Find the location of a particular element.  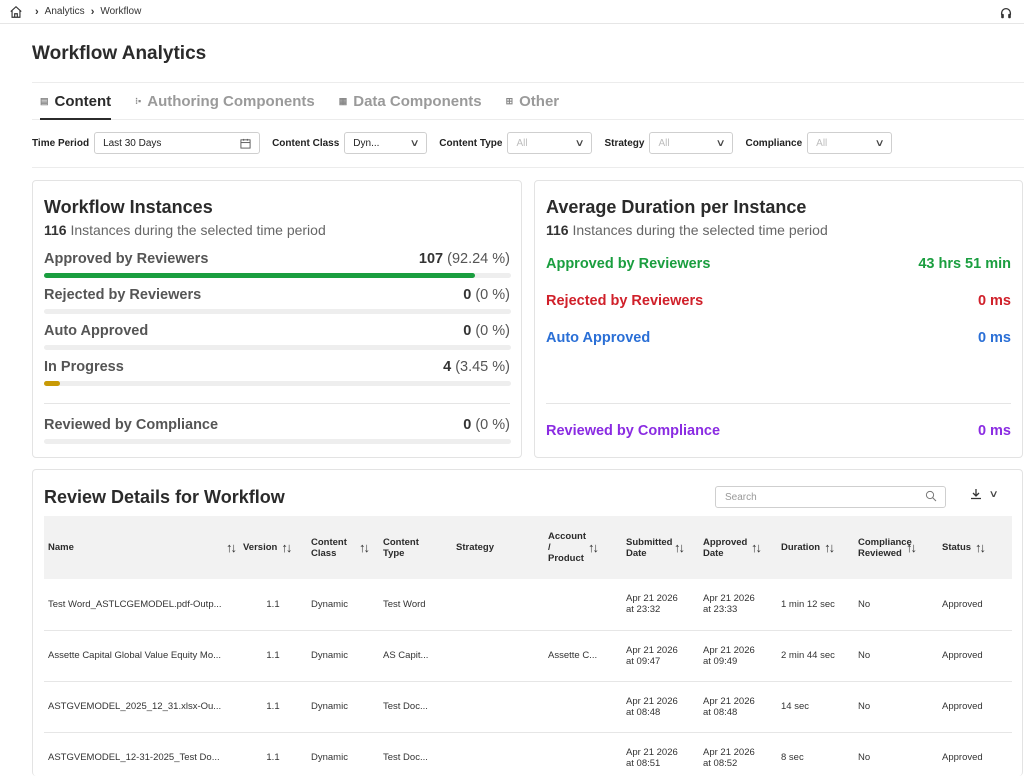

page-title: Workflow Analytics is located at coordinates (119, 53).